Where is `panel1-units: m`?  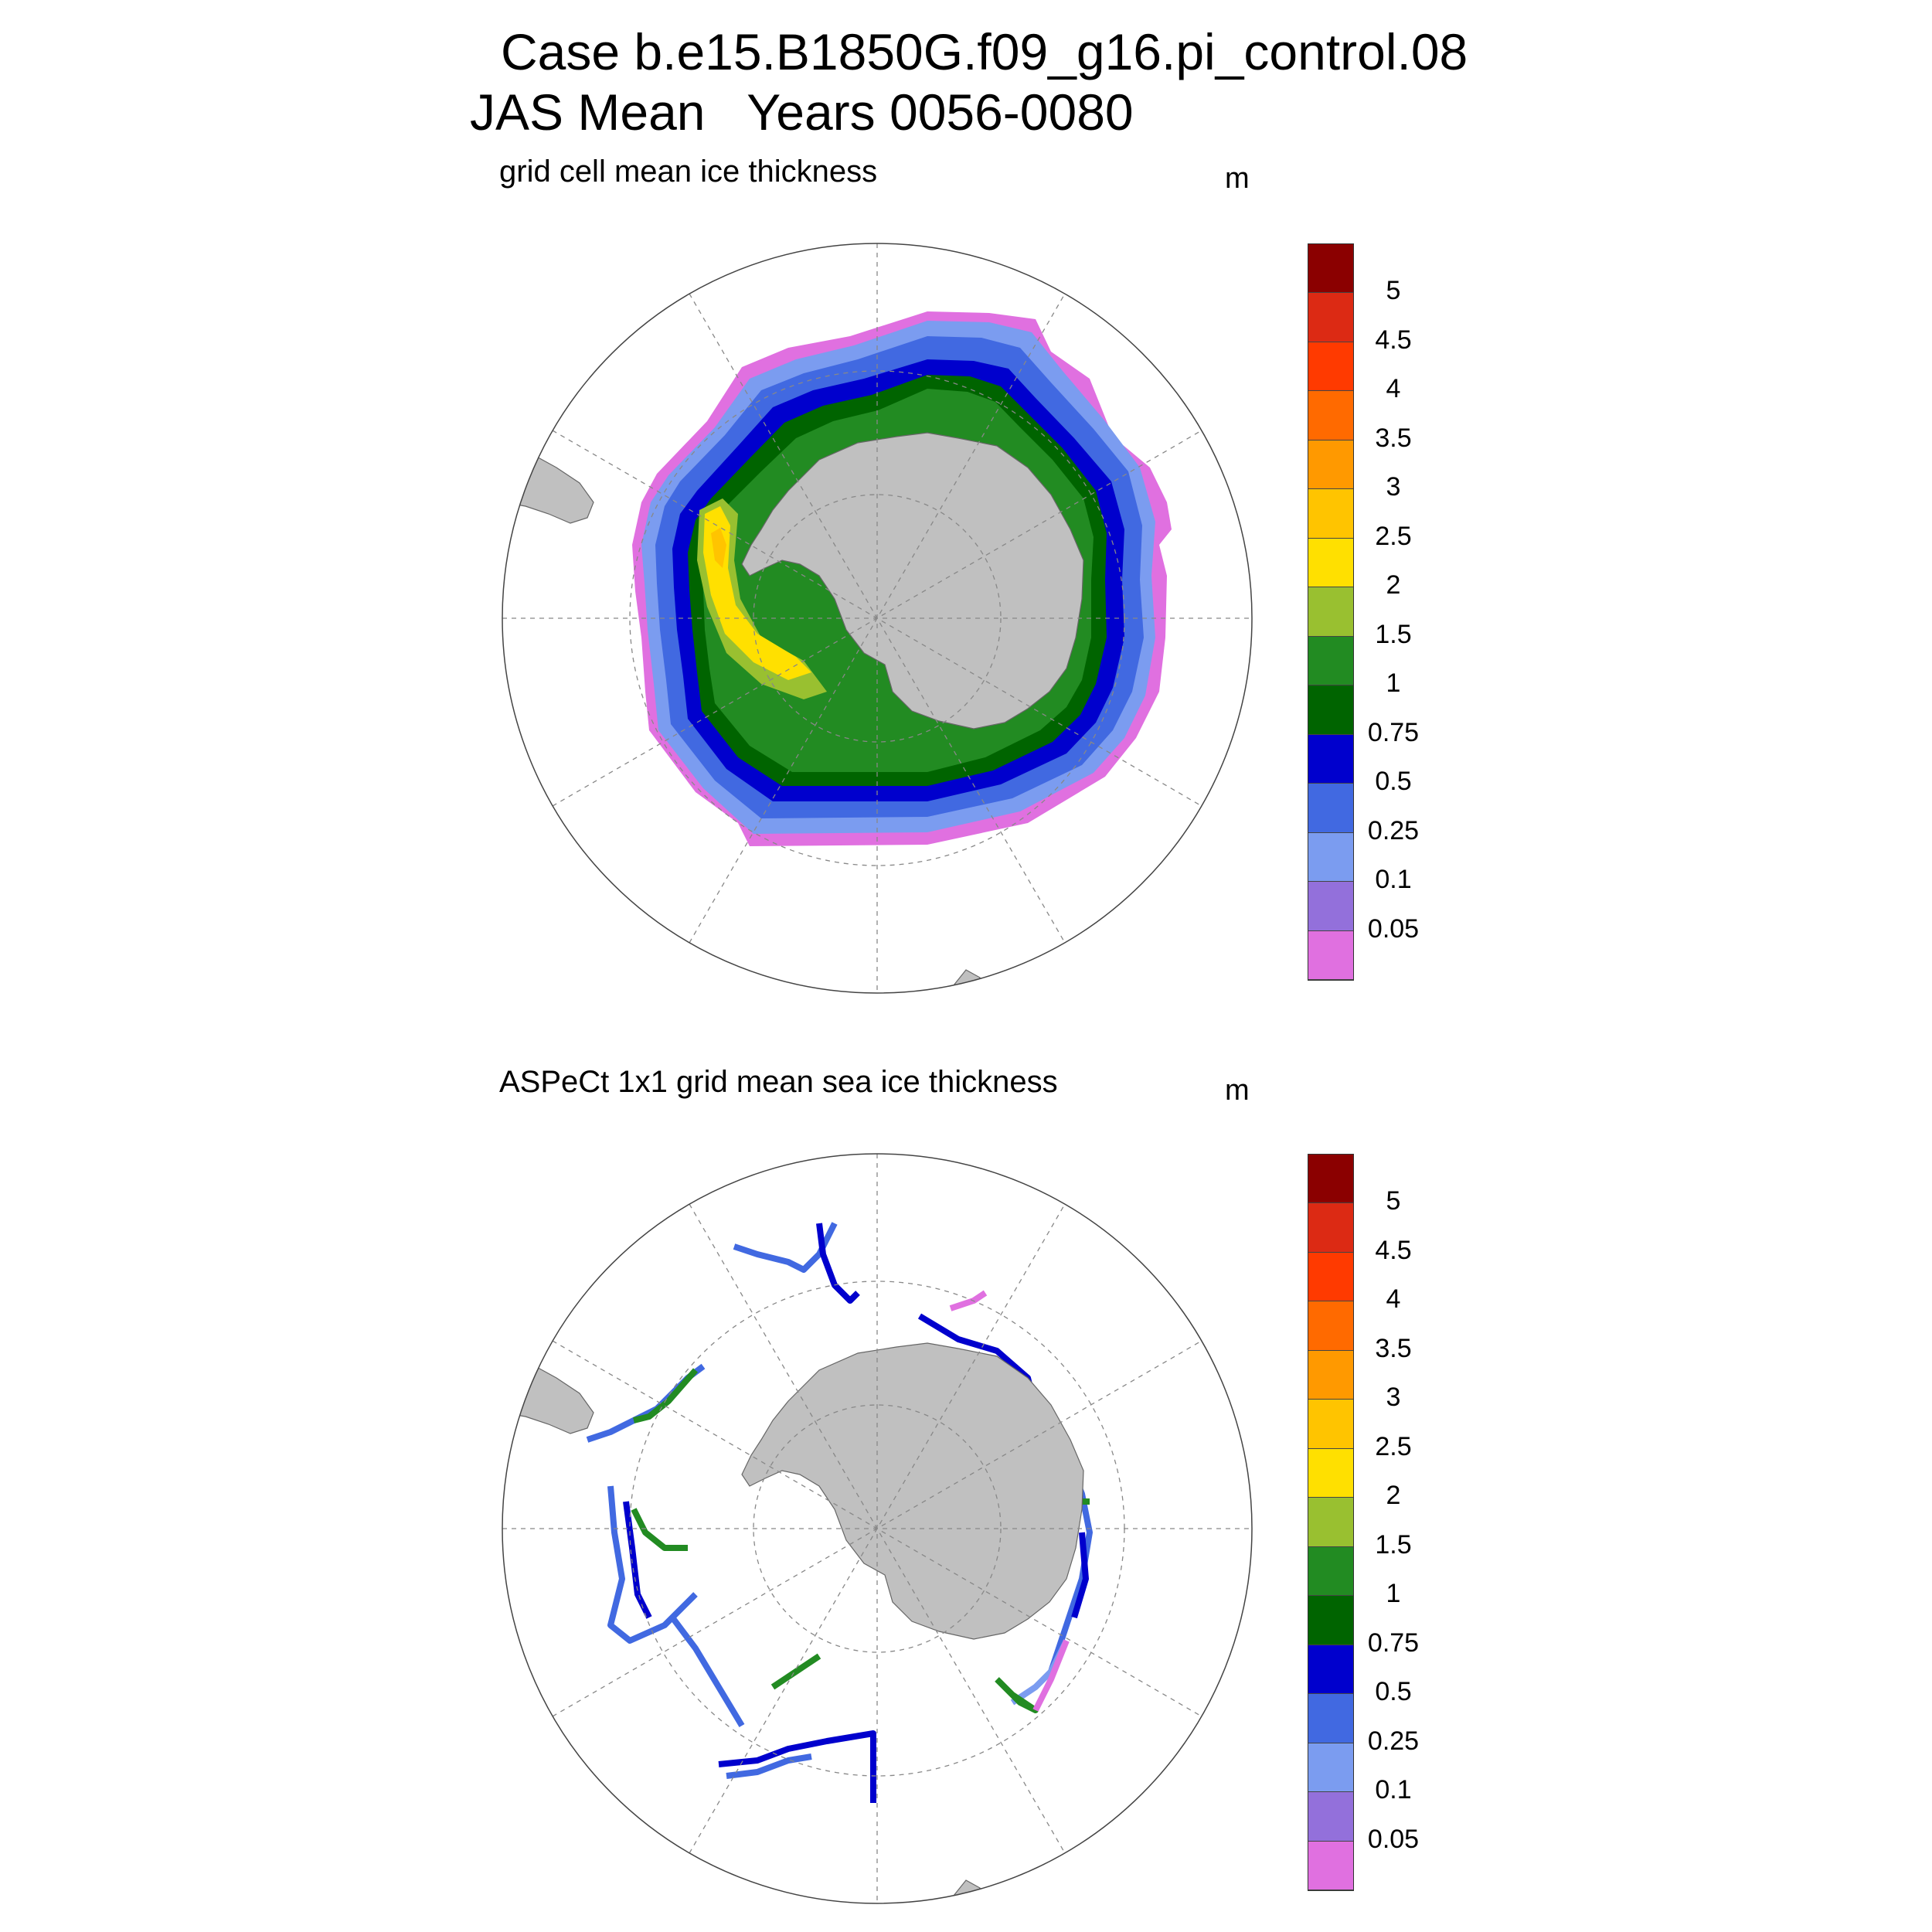 panel1-units: m is located at coordinates (1237, 178).